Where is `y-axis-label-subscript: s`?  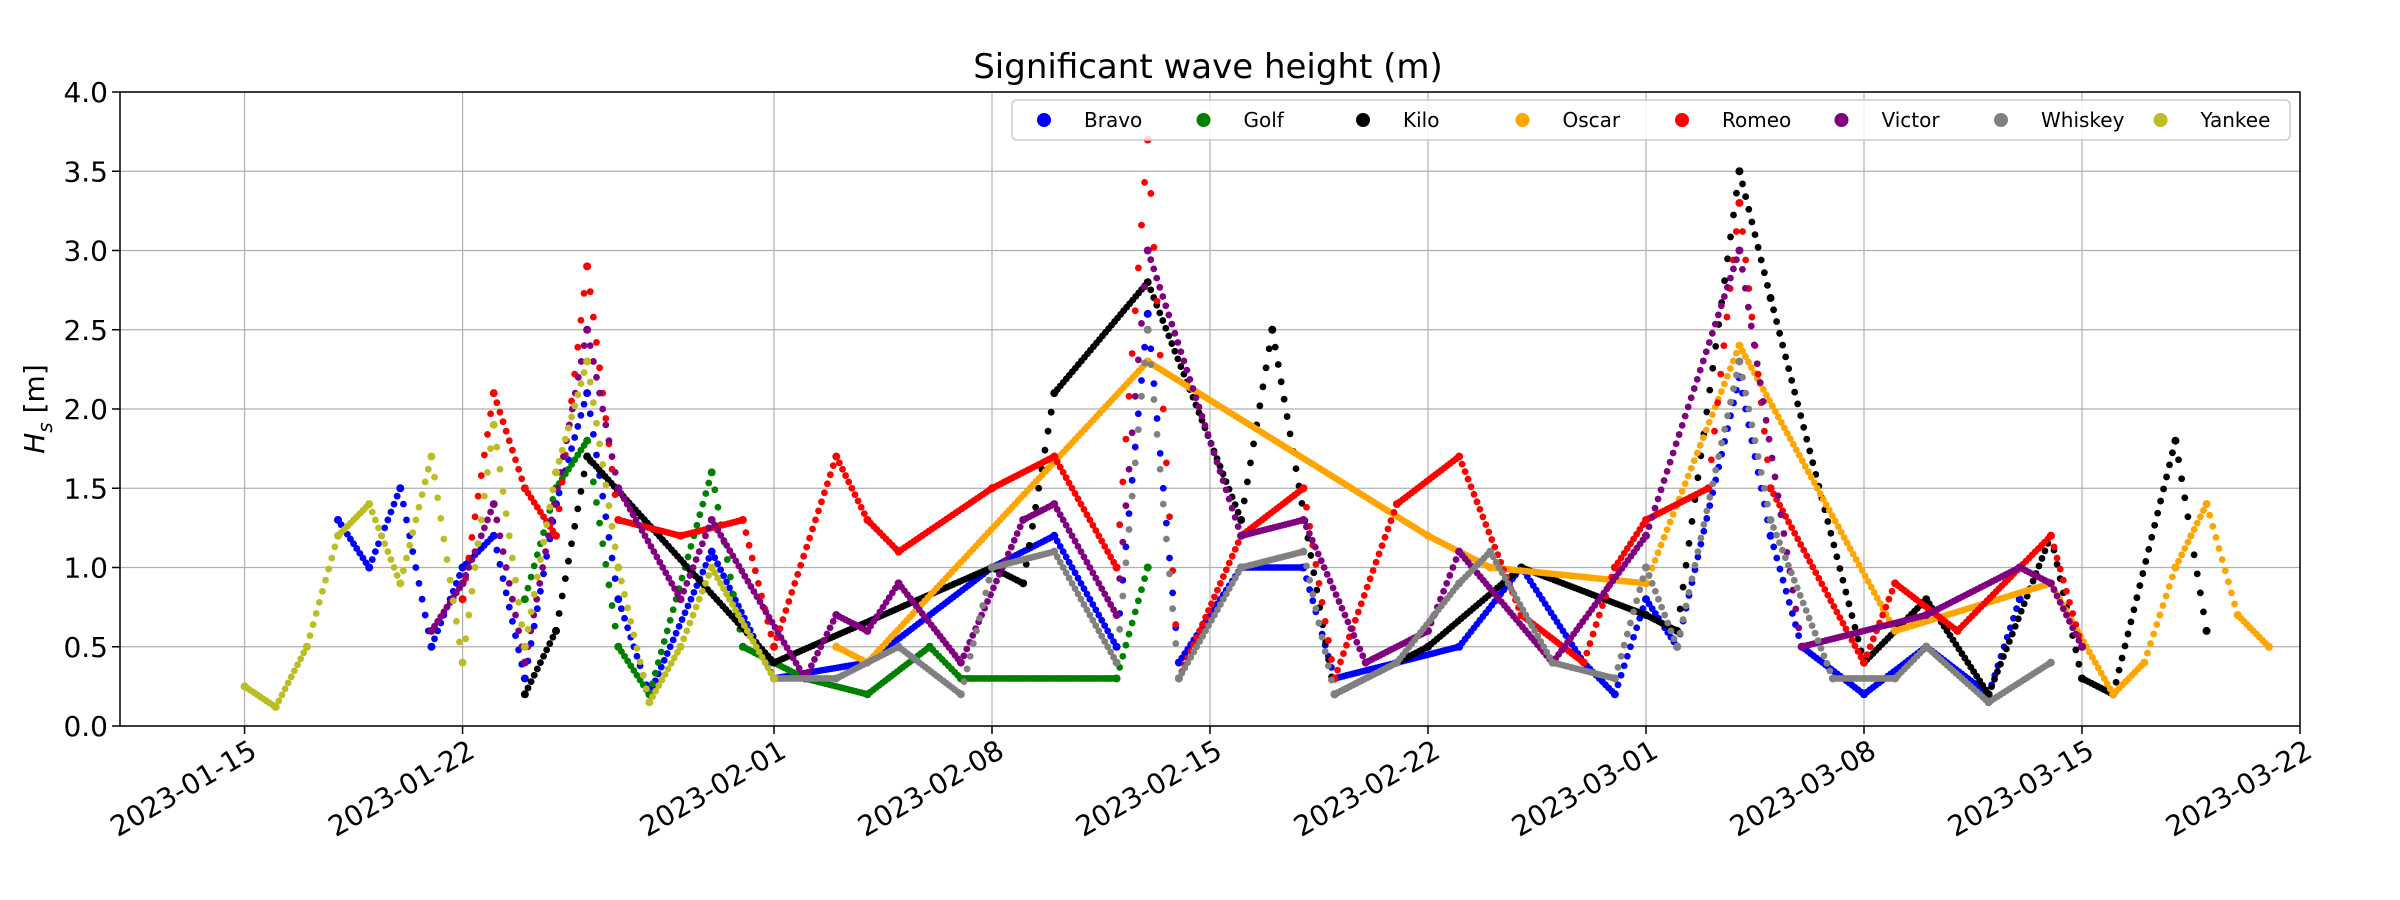
y-axis-label-subscript: s is located at coordinates (45, 427).